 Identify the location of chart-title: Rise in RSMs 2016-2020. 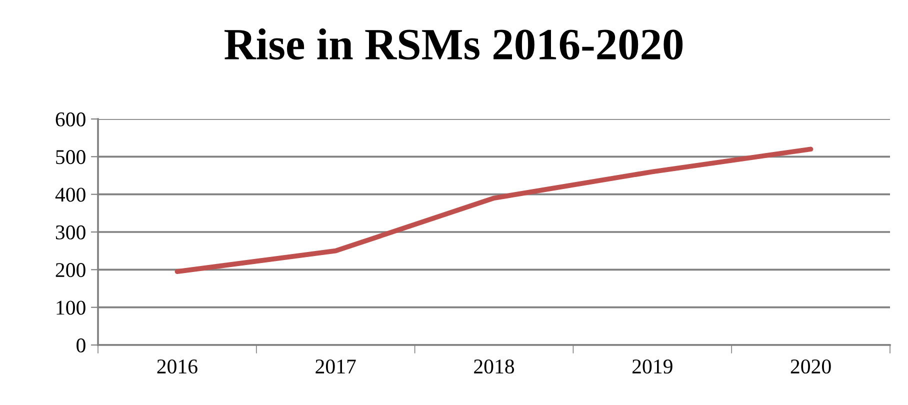
(453, 44).